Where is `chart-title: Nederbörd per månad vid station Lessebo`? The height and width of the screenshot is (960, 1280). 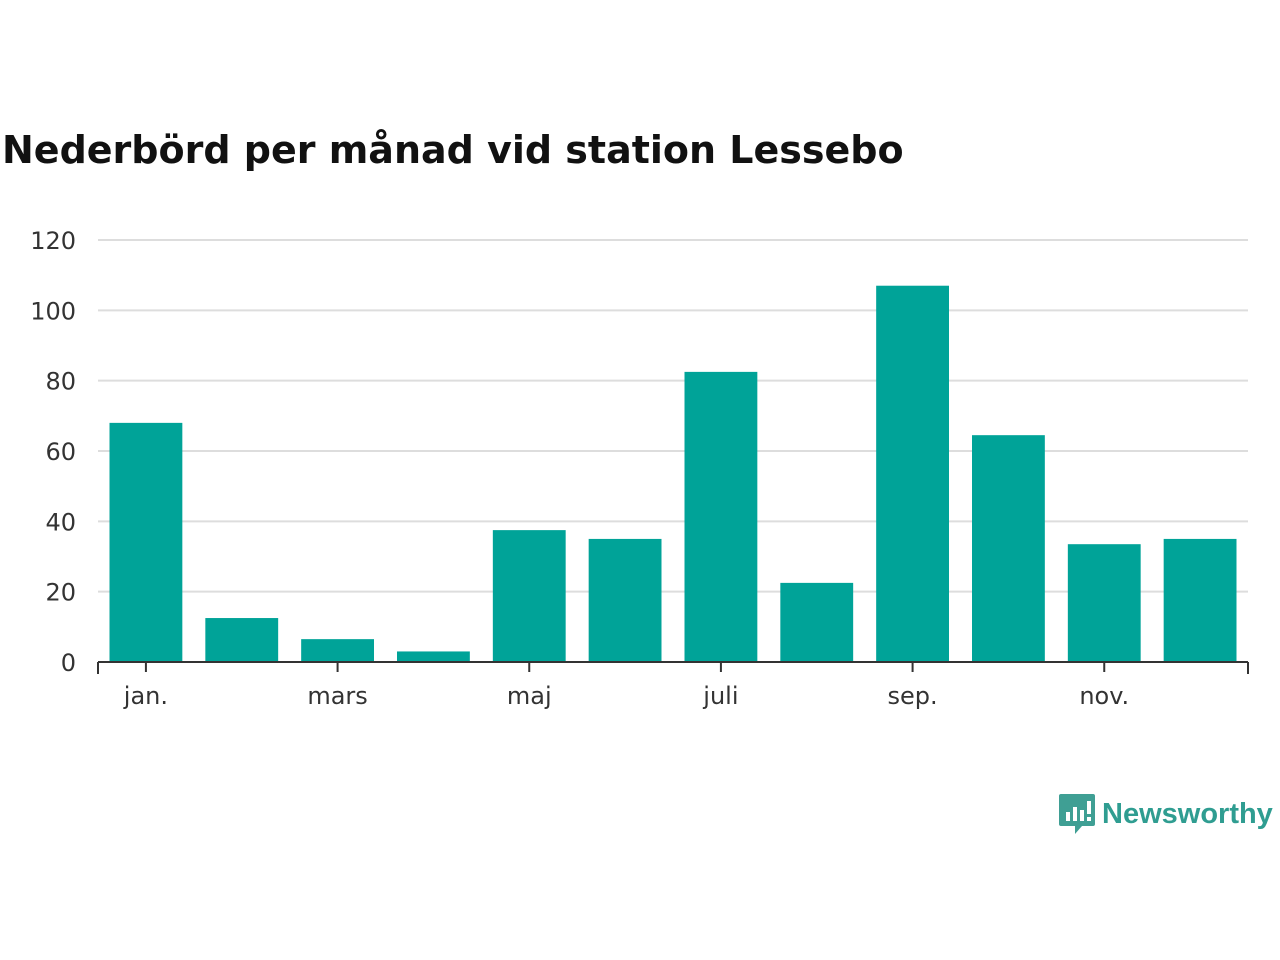
chart-title: Nederbörd per månad vid station Lessebo is located at coordinates (453, 150).